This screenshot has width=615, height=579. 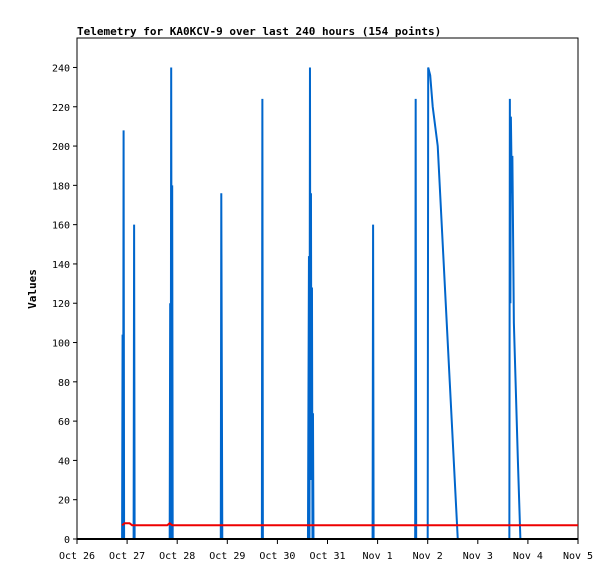 I want to click on y-tick-label: 220, so click(x=61, y=108).